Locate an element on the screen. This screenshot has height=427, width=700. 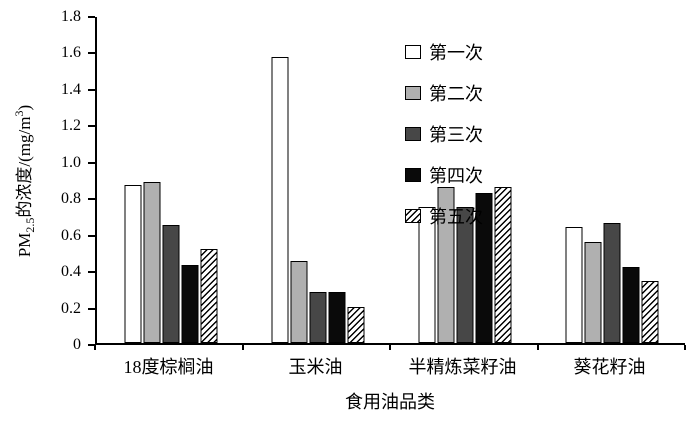
y-tick-label: 1.0 is located at coordinates (71, 162).